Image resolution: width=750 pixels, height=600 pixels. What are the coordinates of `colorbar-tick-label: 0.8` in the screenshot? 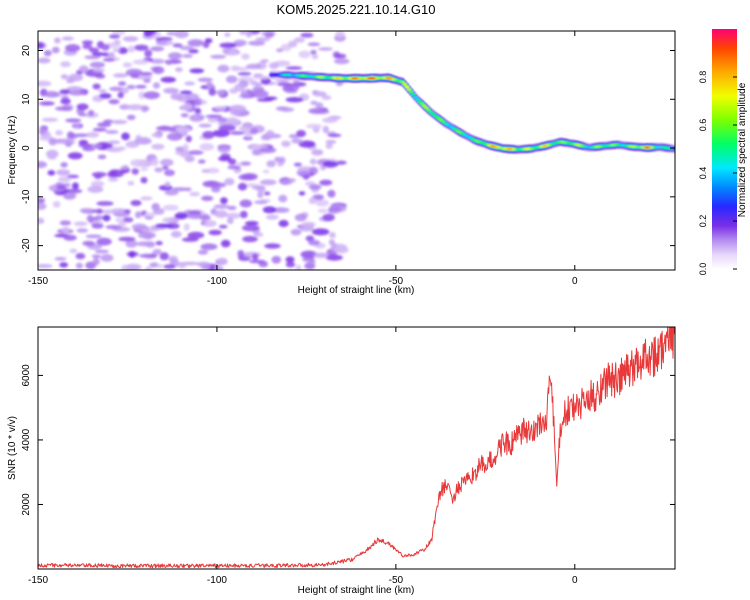 It's located at (703, 77).